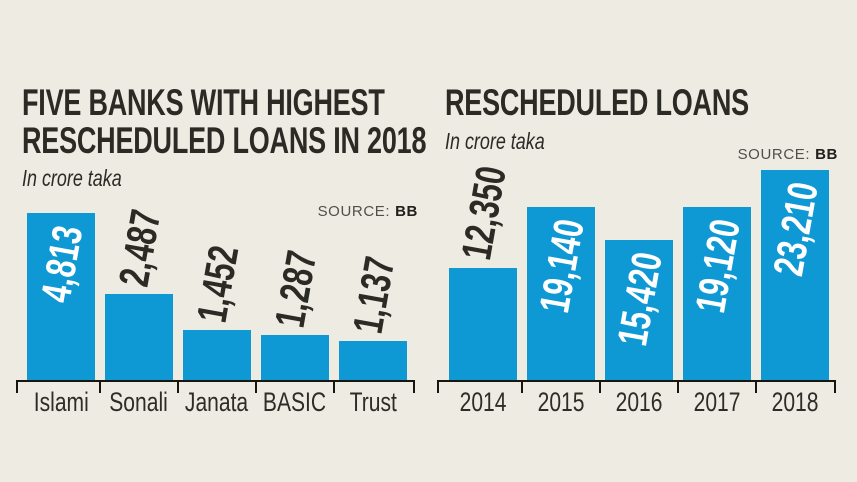 The height and width of the screenshot is (482, 857). I want to click on category-label-2016: 2016, so click(639, 402).